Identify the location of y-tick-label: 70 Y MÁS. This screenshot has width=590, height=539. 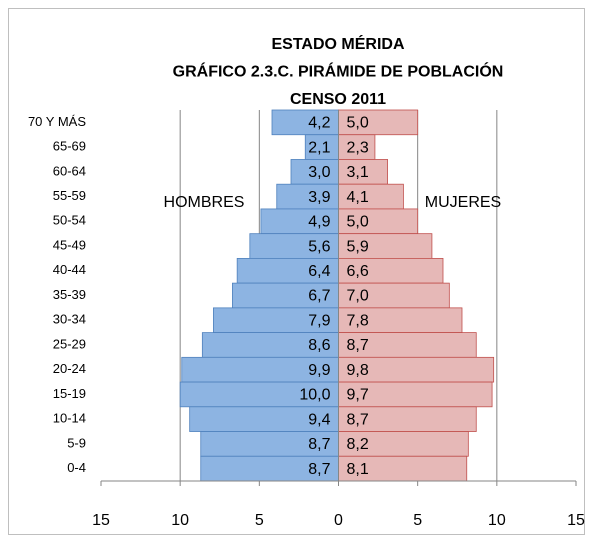
(57, 121).